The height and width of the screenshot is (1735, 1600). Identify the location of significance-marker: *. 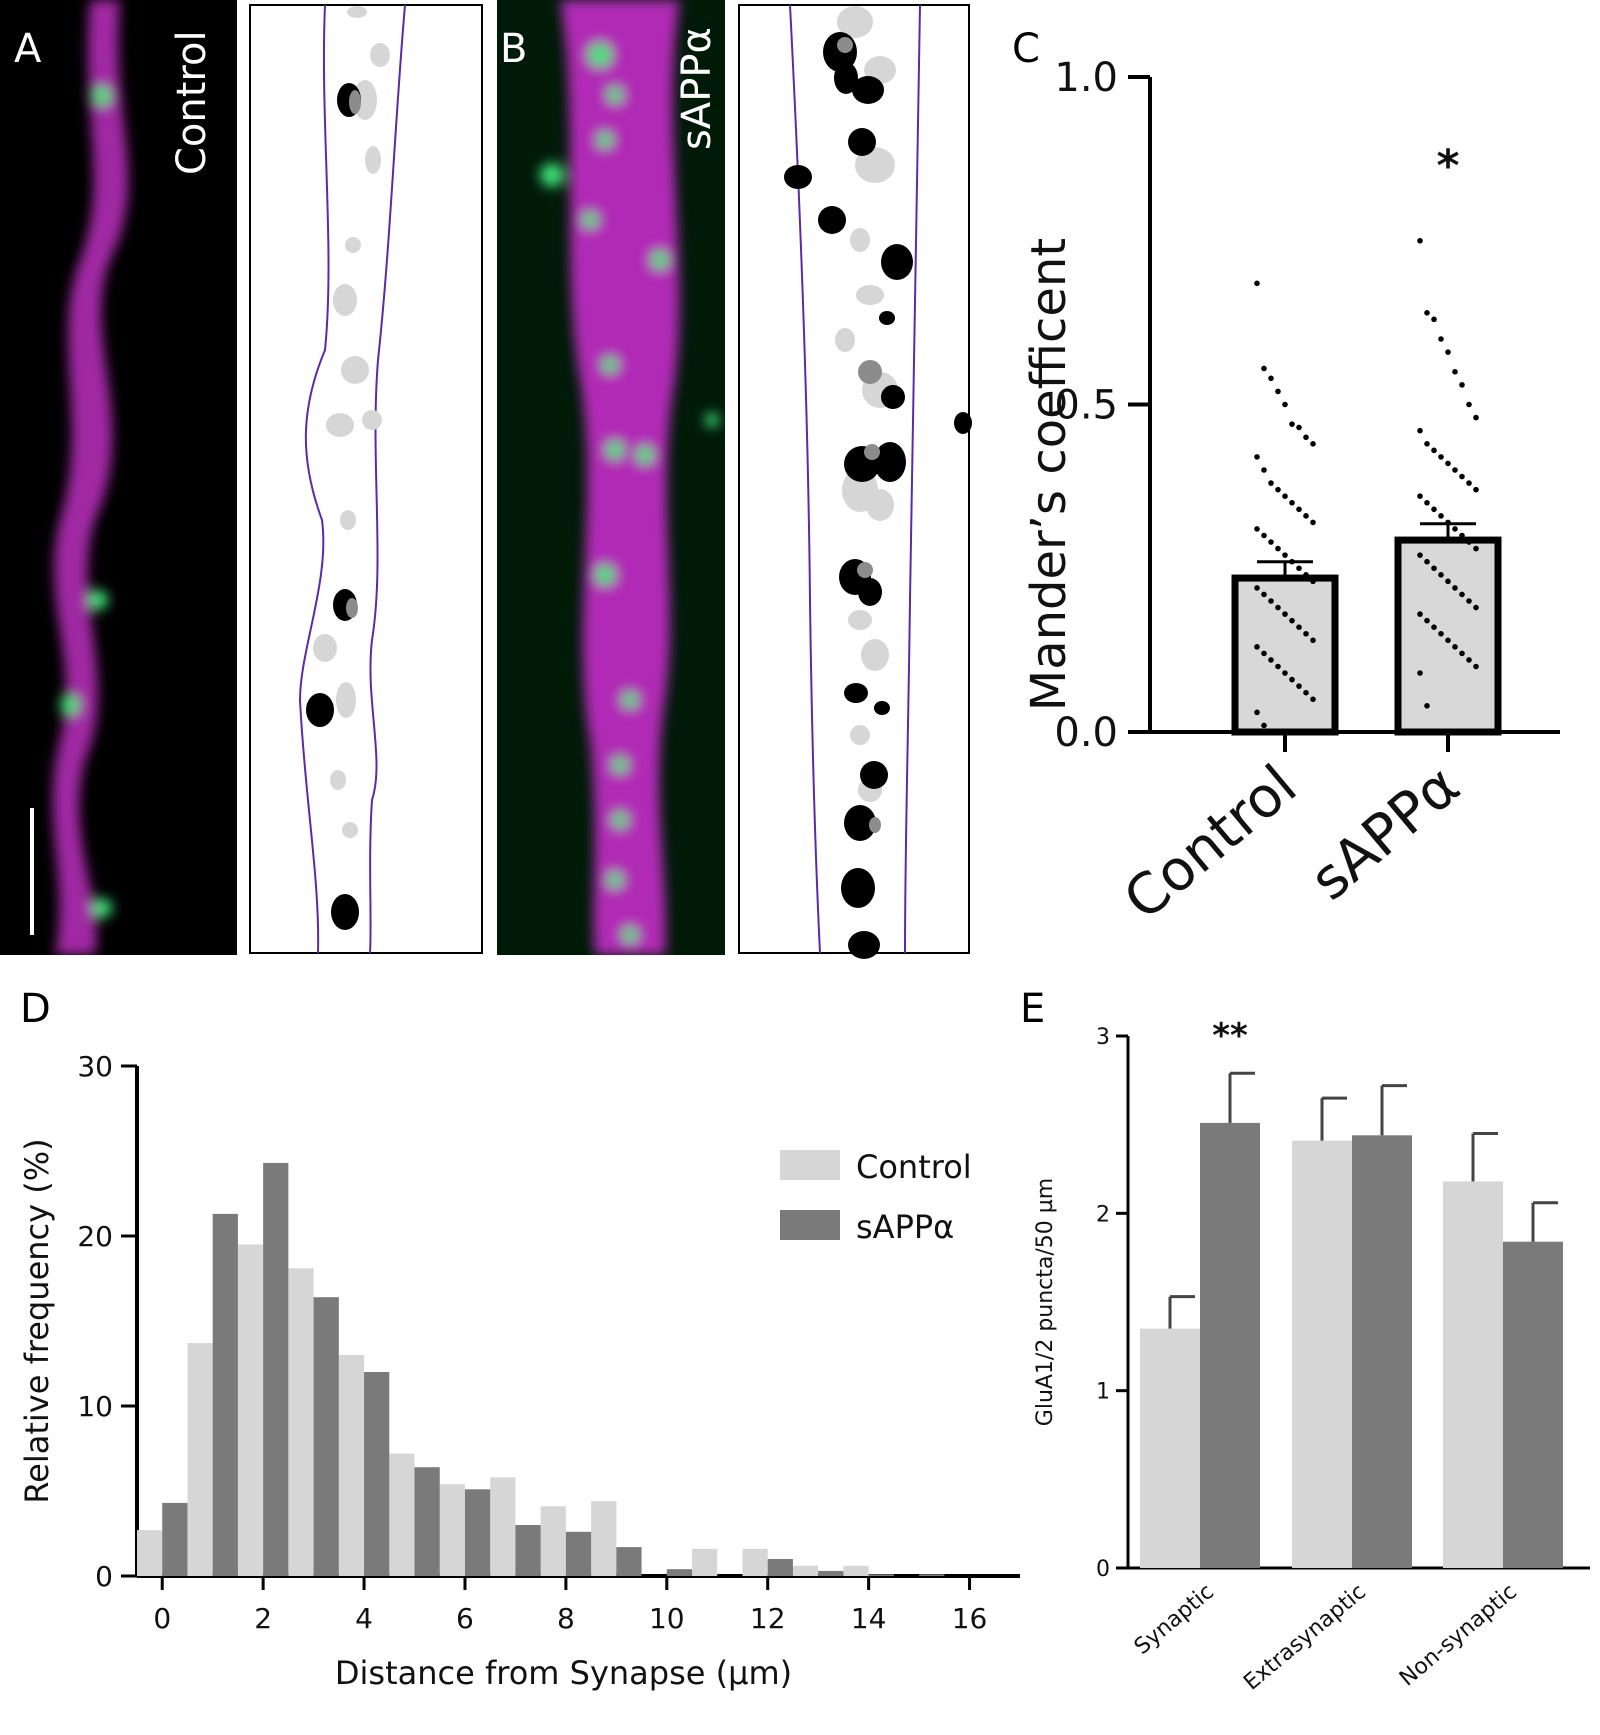
(1447, 166).